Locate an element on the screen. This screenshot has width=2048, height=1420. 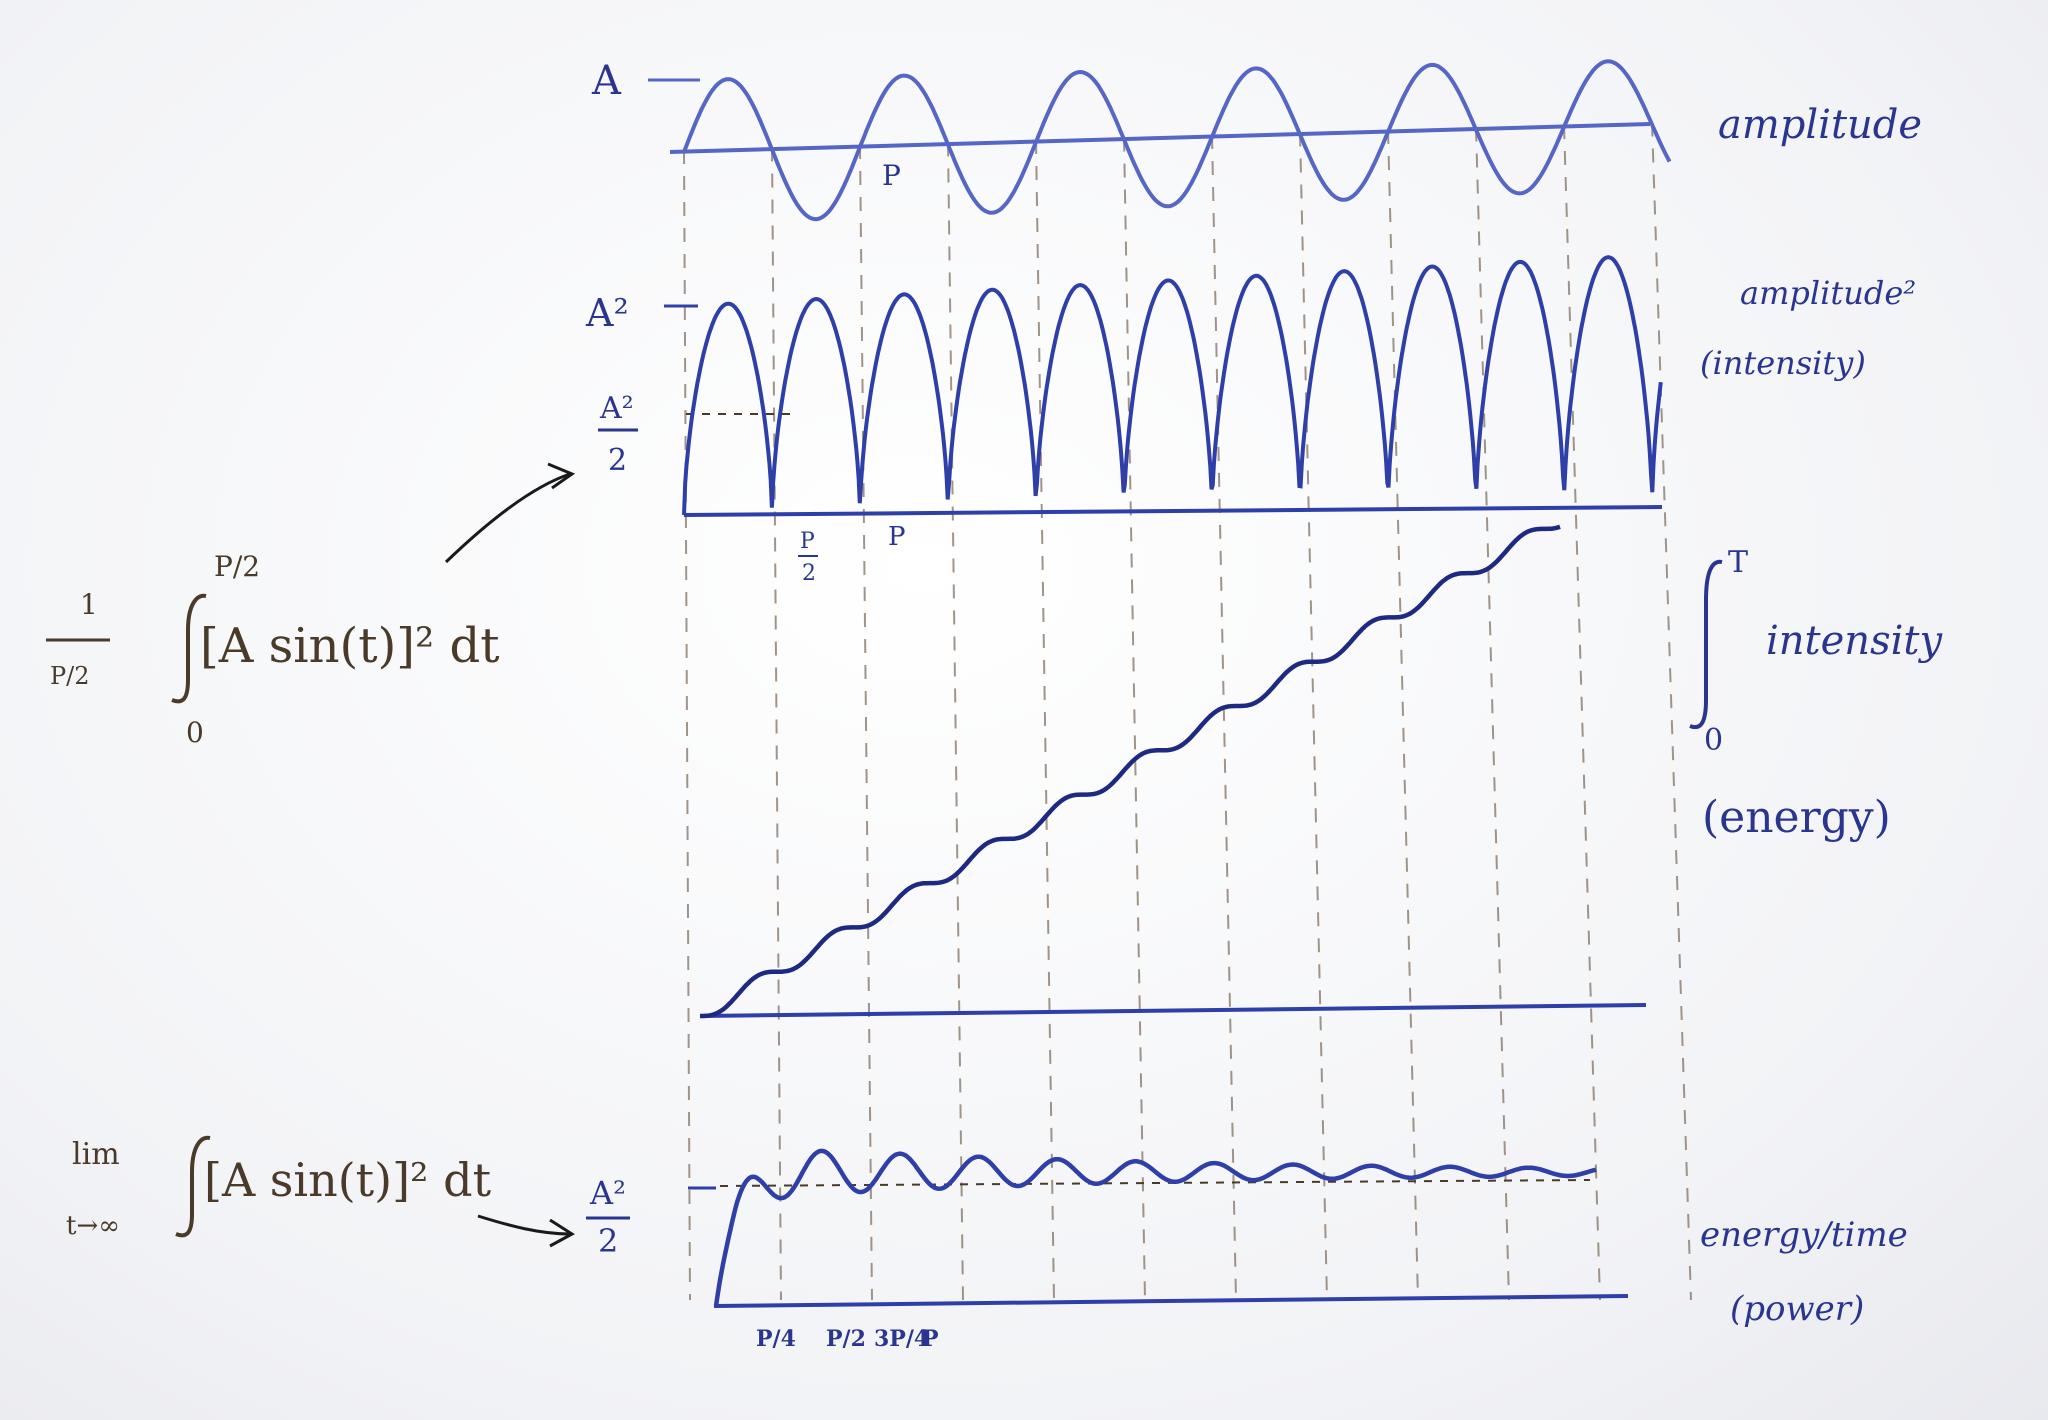
energy-axis is located at coordinates (1173, 1010).